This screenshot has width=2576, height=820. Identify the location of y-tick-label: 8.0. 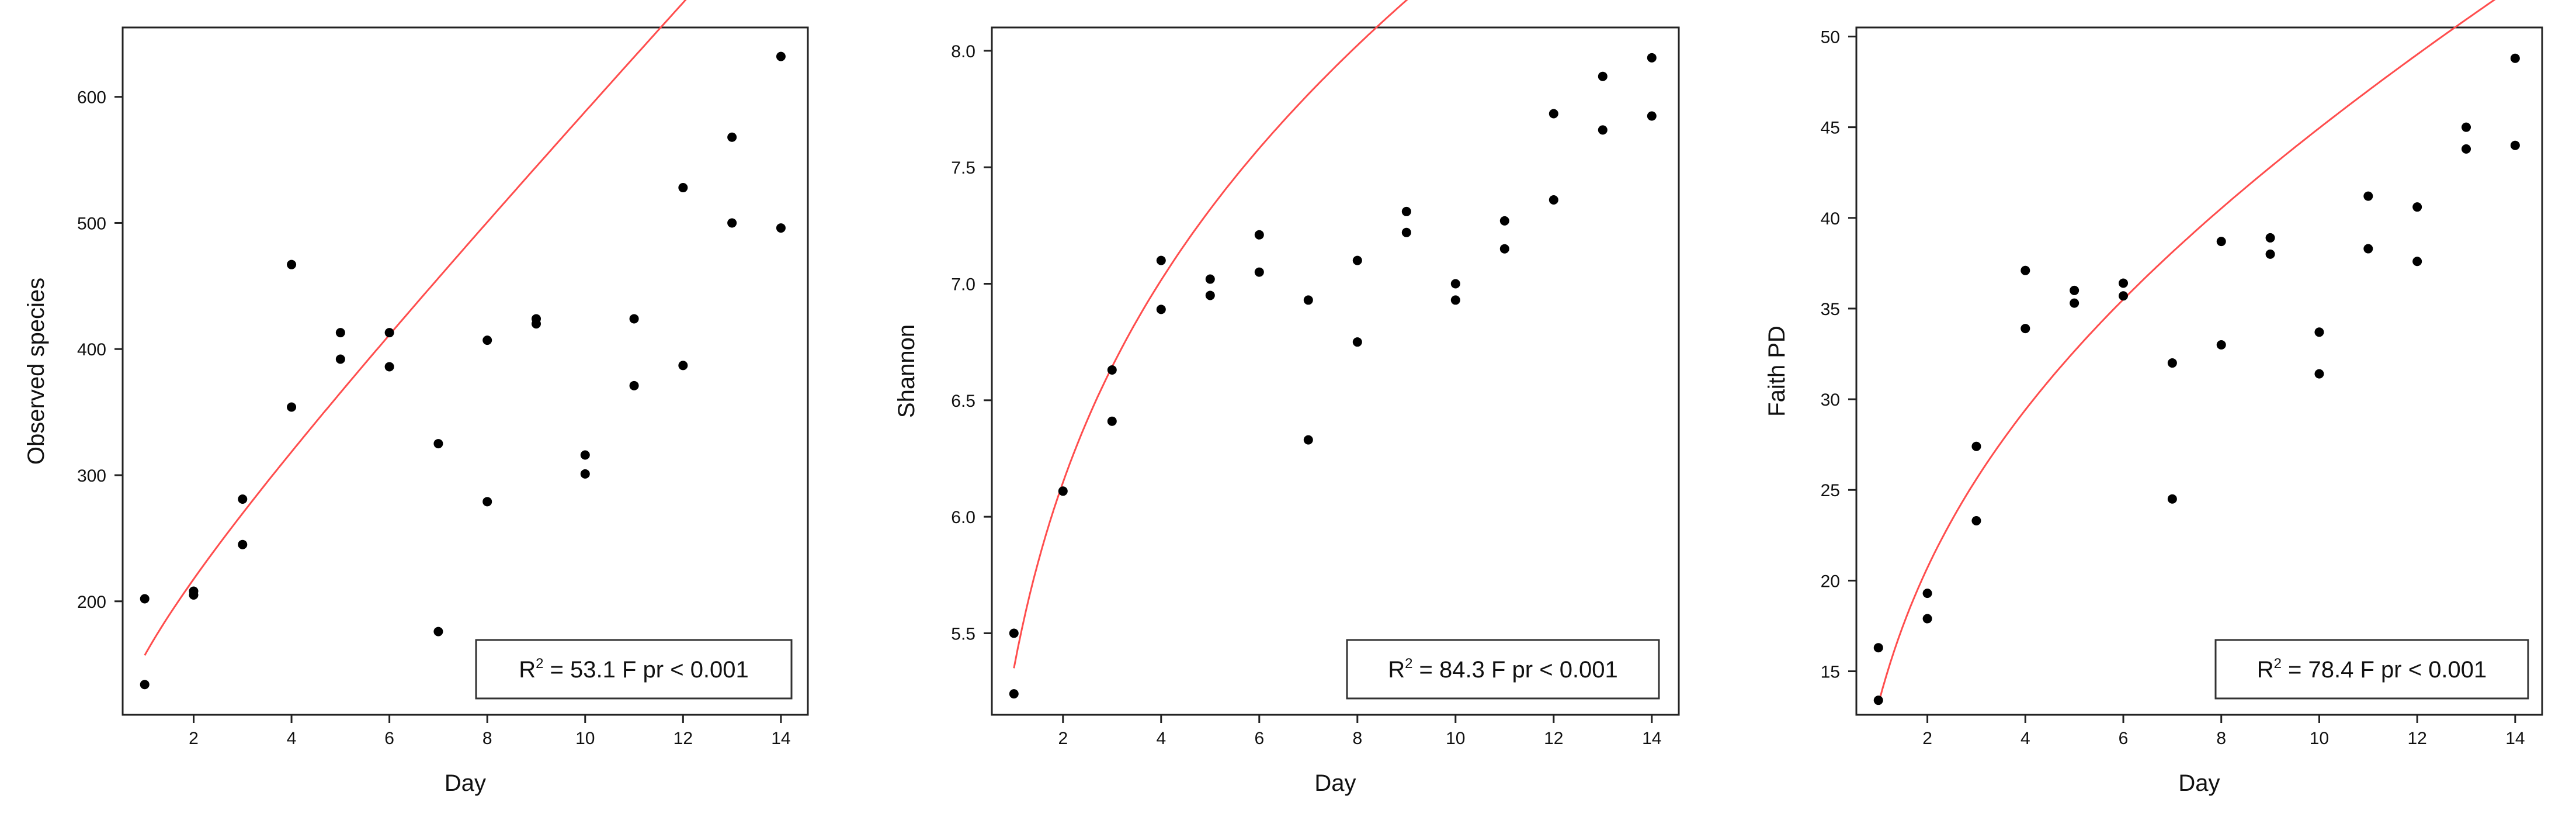
(963, 51).